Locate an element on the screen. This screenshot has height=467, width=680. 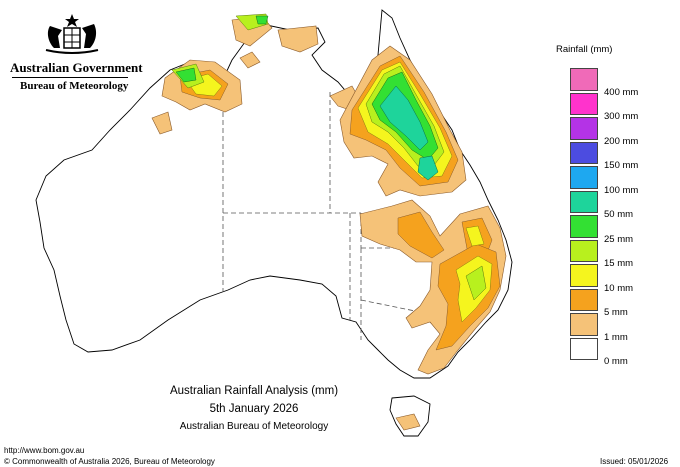
website-link: http://www.bom.gov.au is located at coordinates (44, 450).